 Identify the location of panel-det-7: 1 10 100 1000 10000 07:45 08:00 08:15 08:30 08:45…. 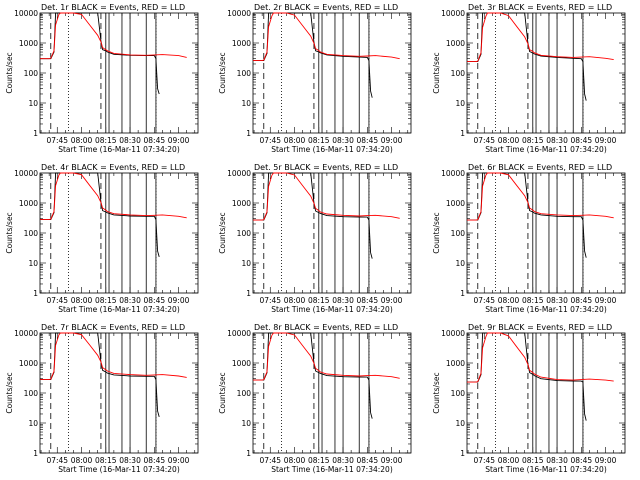
(102, 398).